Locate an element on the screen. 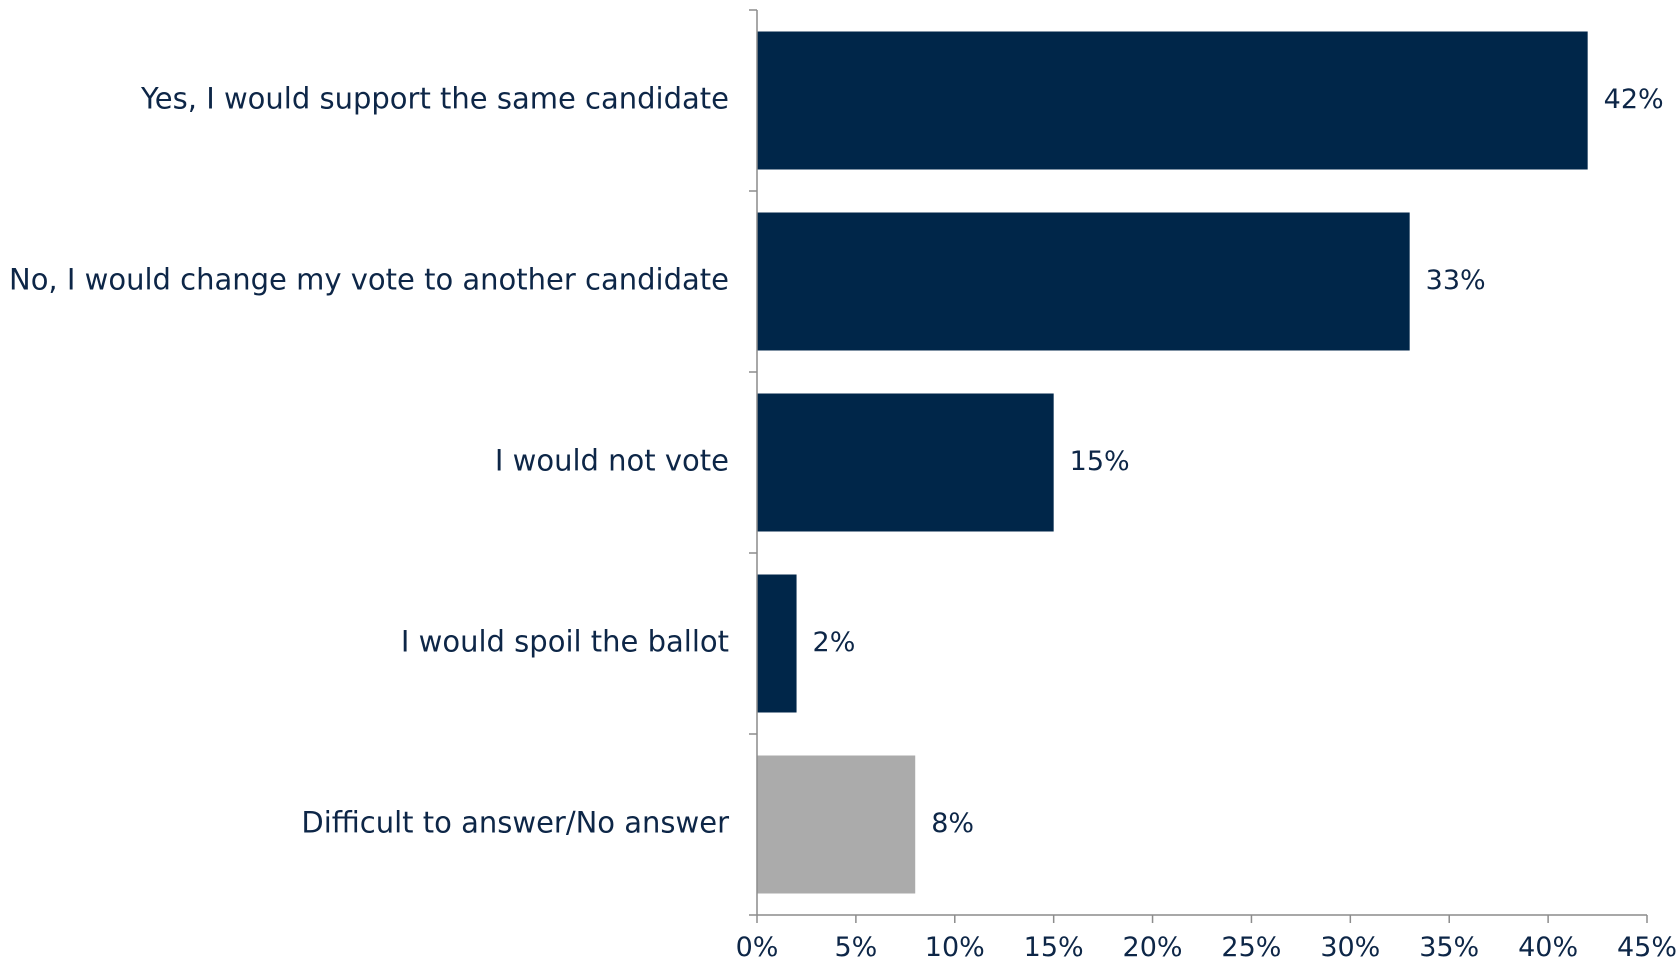  x-tick-label: 45% is located at coordinates (1647, 947).